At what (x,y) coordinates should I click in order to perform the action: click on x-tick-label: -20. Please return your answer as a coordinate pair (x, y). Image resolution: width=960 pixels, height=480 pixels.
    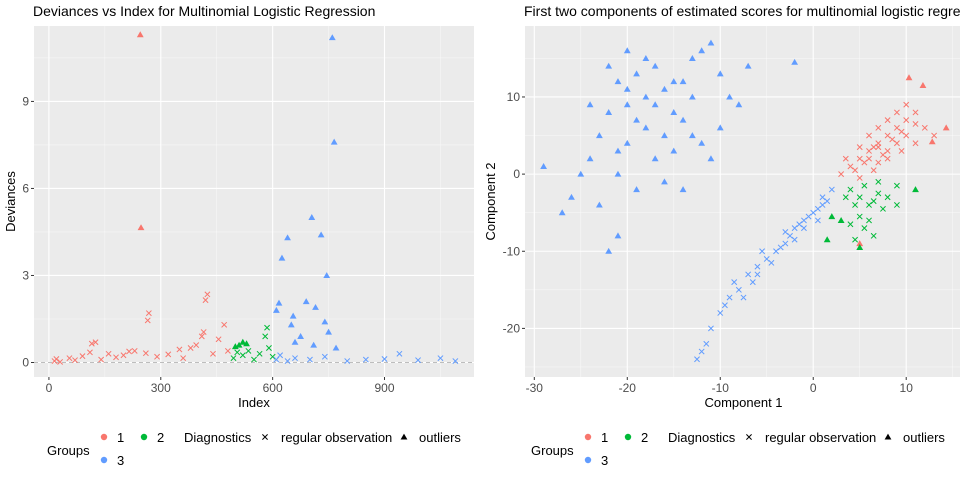
    Looking at the image, I should click on (628, 388).